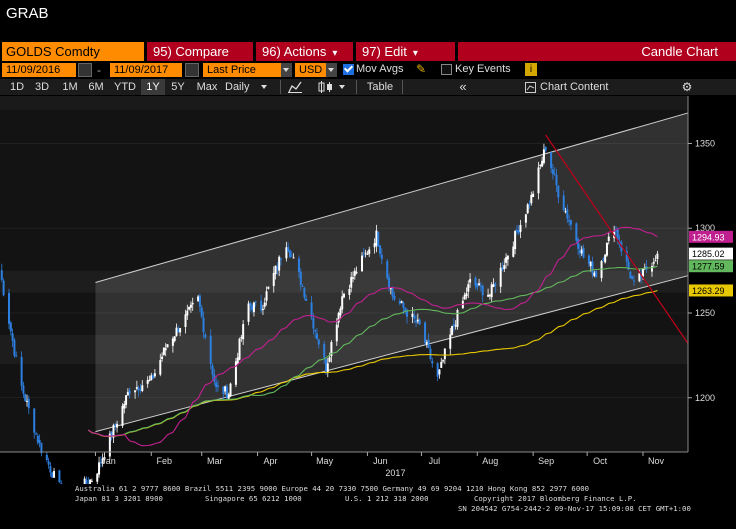  I want to click on y-axis: 1200 1250 1300 1350, so click(701, 274).